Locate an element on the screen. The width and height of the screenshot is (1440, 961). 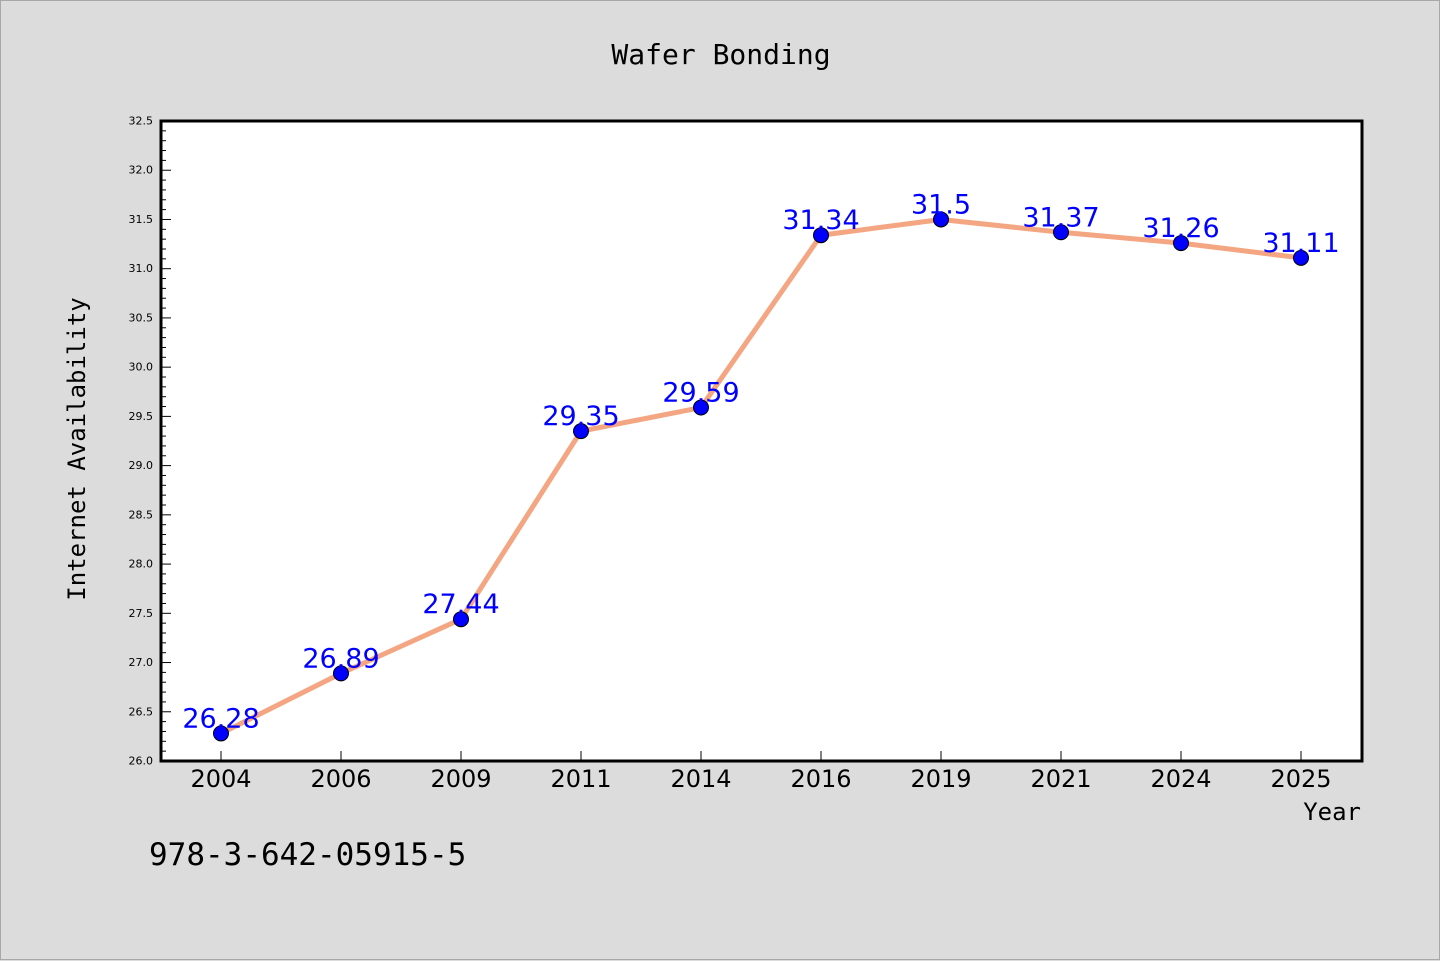
x-axis-label: Year is located at coordinates (1332, 812).